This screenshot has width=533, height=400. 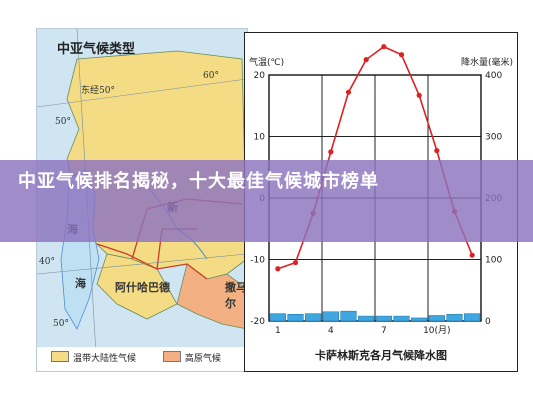 What do you see at coordinates (260, 138) in the screenshot?
I see `y-left-tick: 10` at bounding box center [260, 138].